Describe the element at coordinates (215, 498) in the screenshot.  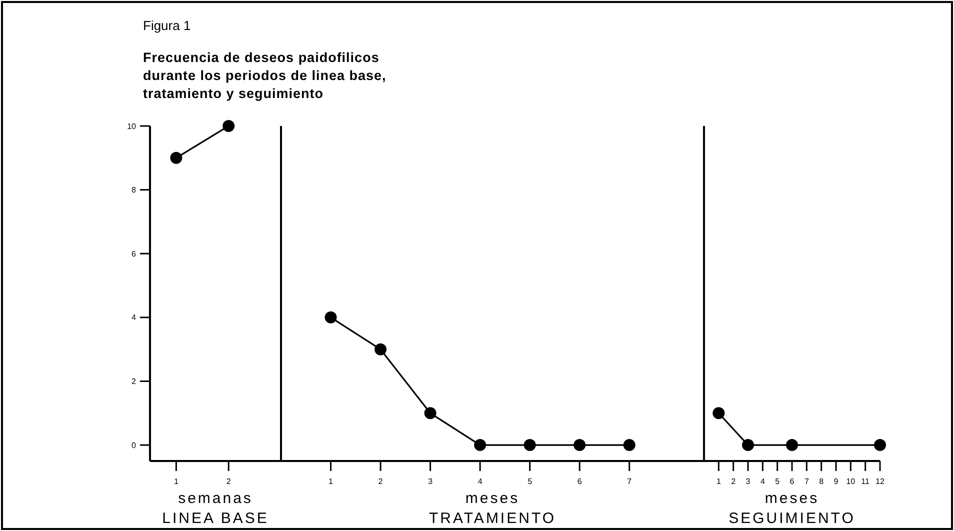
I see `x-axis-title: semanas` at that location.